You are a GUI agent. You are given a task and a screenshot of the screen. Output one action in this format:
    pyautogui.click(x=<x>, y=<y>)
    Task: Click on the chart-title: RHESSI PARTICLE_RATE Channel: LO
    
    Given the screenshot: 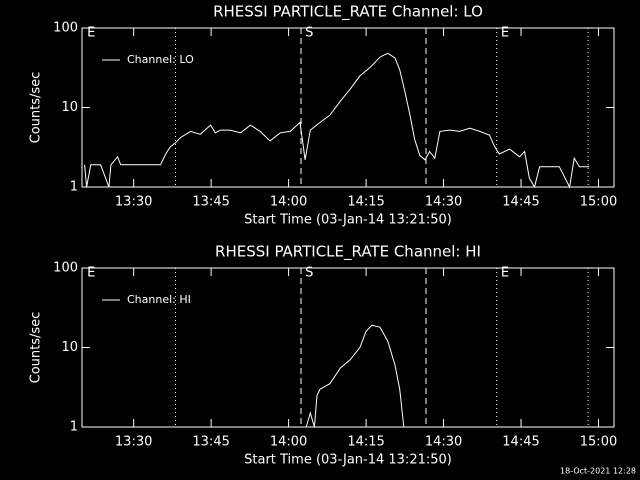 What is the action you would take?
    pyautogui.click(x=348, y=12)
    